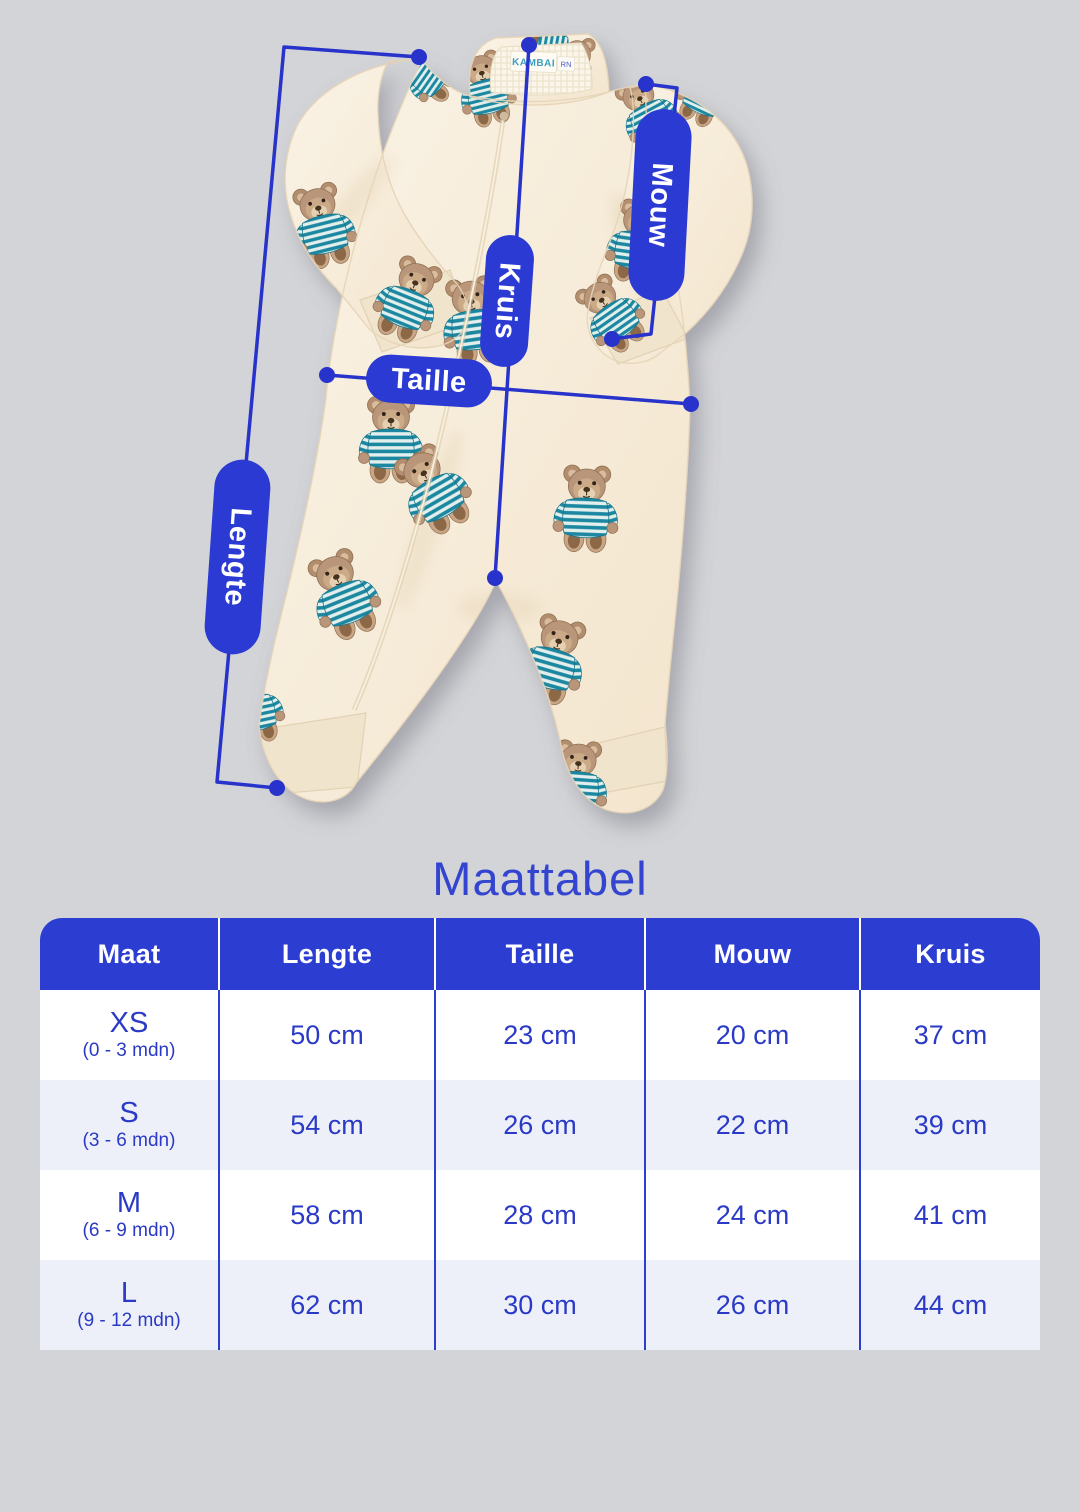 The image size is (1080, 1512). Describe the element at coordinates (328, 1035) in the screenshot. I see `cell-lengte: 50 cm` at that location.